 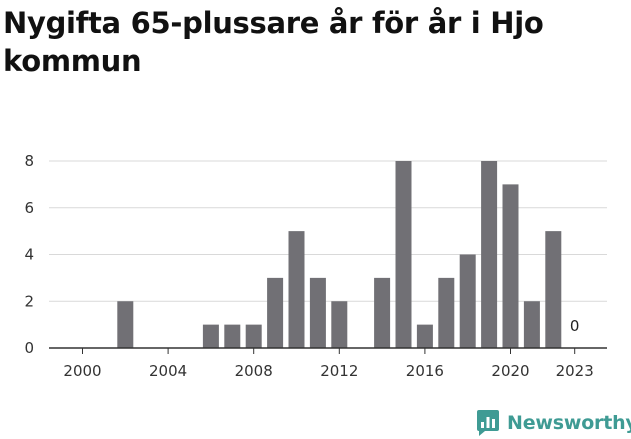 I want to click on data-label: 0, so click(x=575, y=326).